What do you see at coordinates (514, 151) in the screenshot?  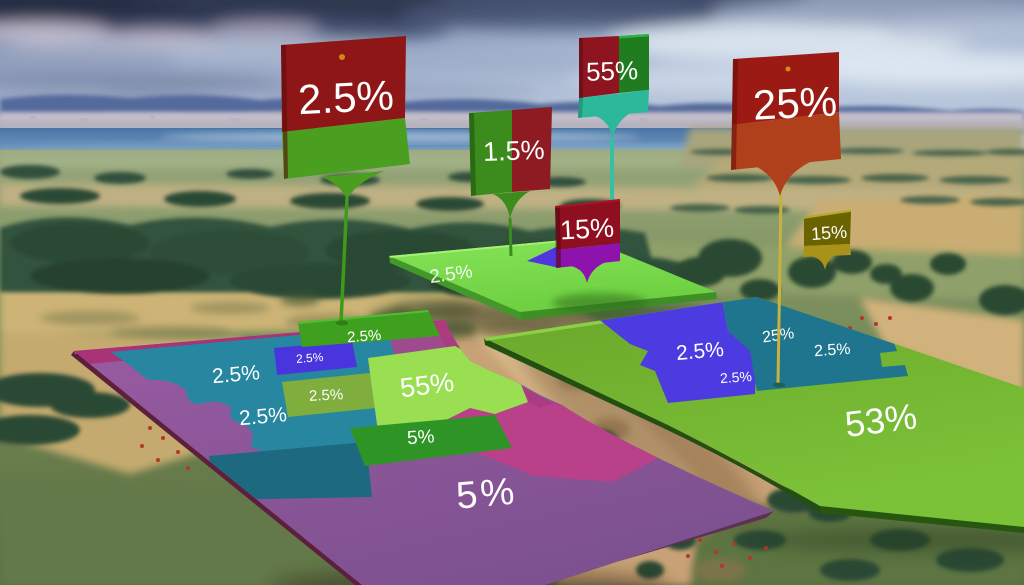 I see `svg-text: 1.5%` at bounding box center [514, 151].